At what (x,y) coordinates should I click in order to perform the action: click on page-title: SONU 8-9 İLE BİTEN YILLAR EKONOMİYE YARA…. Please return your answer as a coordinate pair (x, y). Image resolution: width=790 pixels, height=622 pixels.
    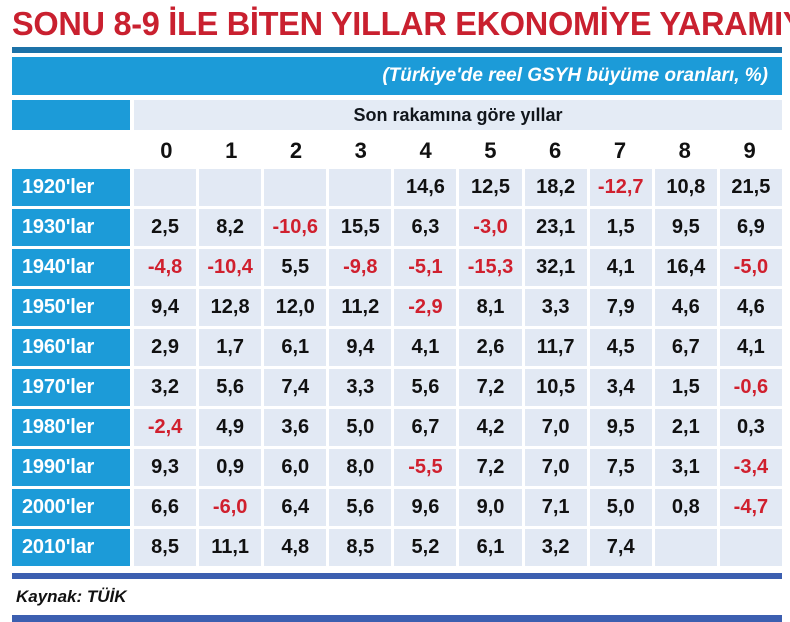
    Looking at the image, I should click on (401, 23).